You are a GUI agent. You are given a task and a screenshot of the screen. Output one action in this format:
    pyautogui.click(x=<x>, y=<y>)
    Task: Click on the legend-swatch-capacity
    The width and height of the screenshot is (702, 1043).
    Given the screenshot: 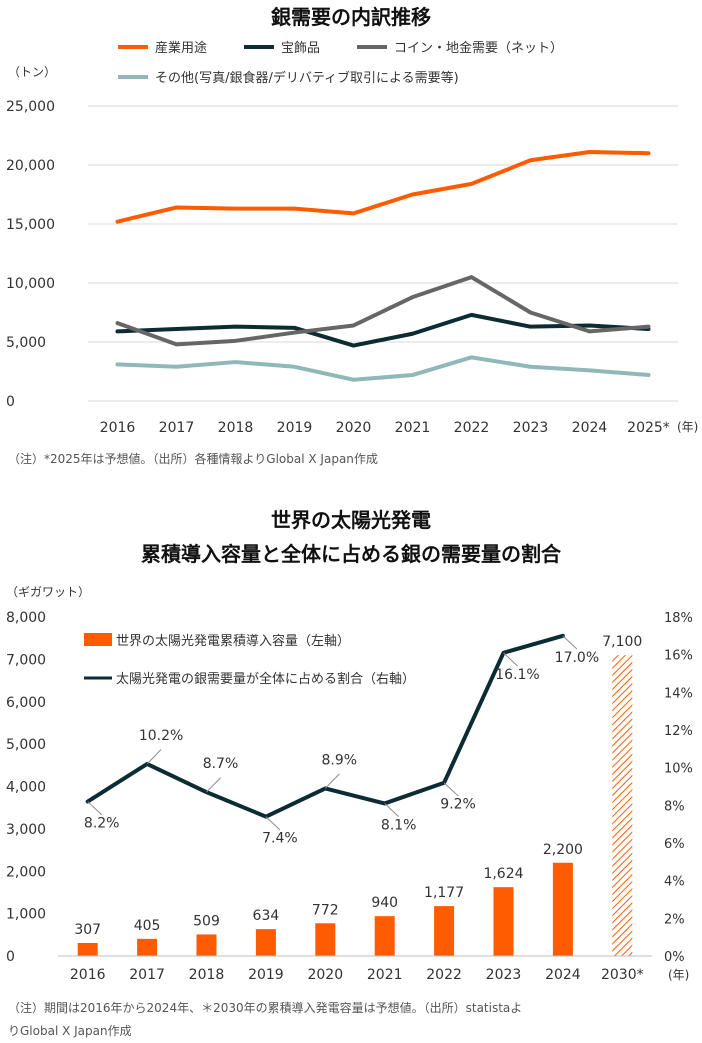 What is the action you would take?
    pyautogui.click(x=98, y=639)
    